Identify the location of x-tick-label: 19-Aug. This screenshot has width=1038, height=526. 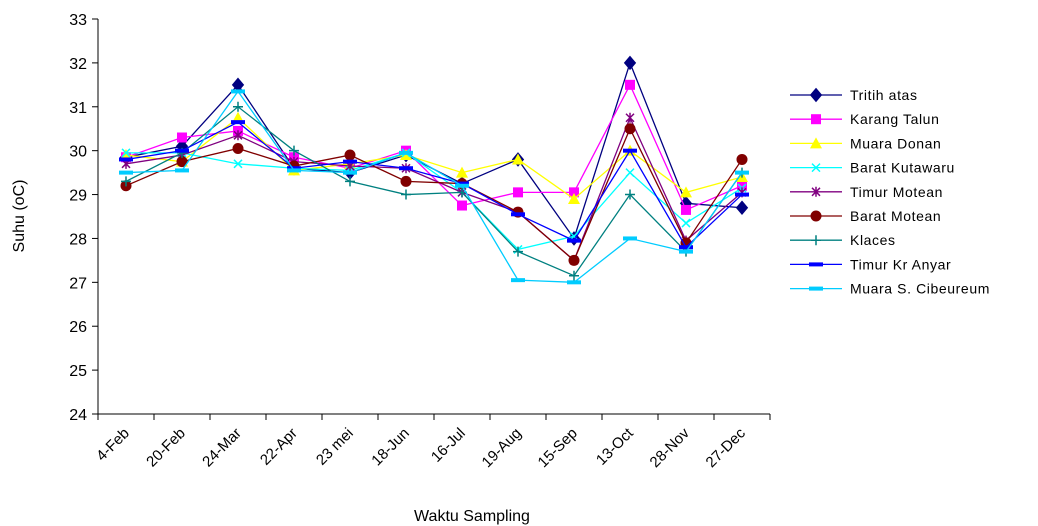
(502, 448).